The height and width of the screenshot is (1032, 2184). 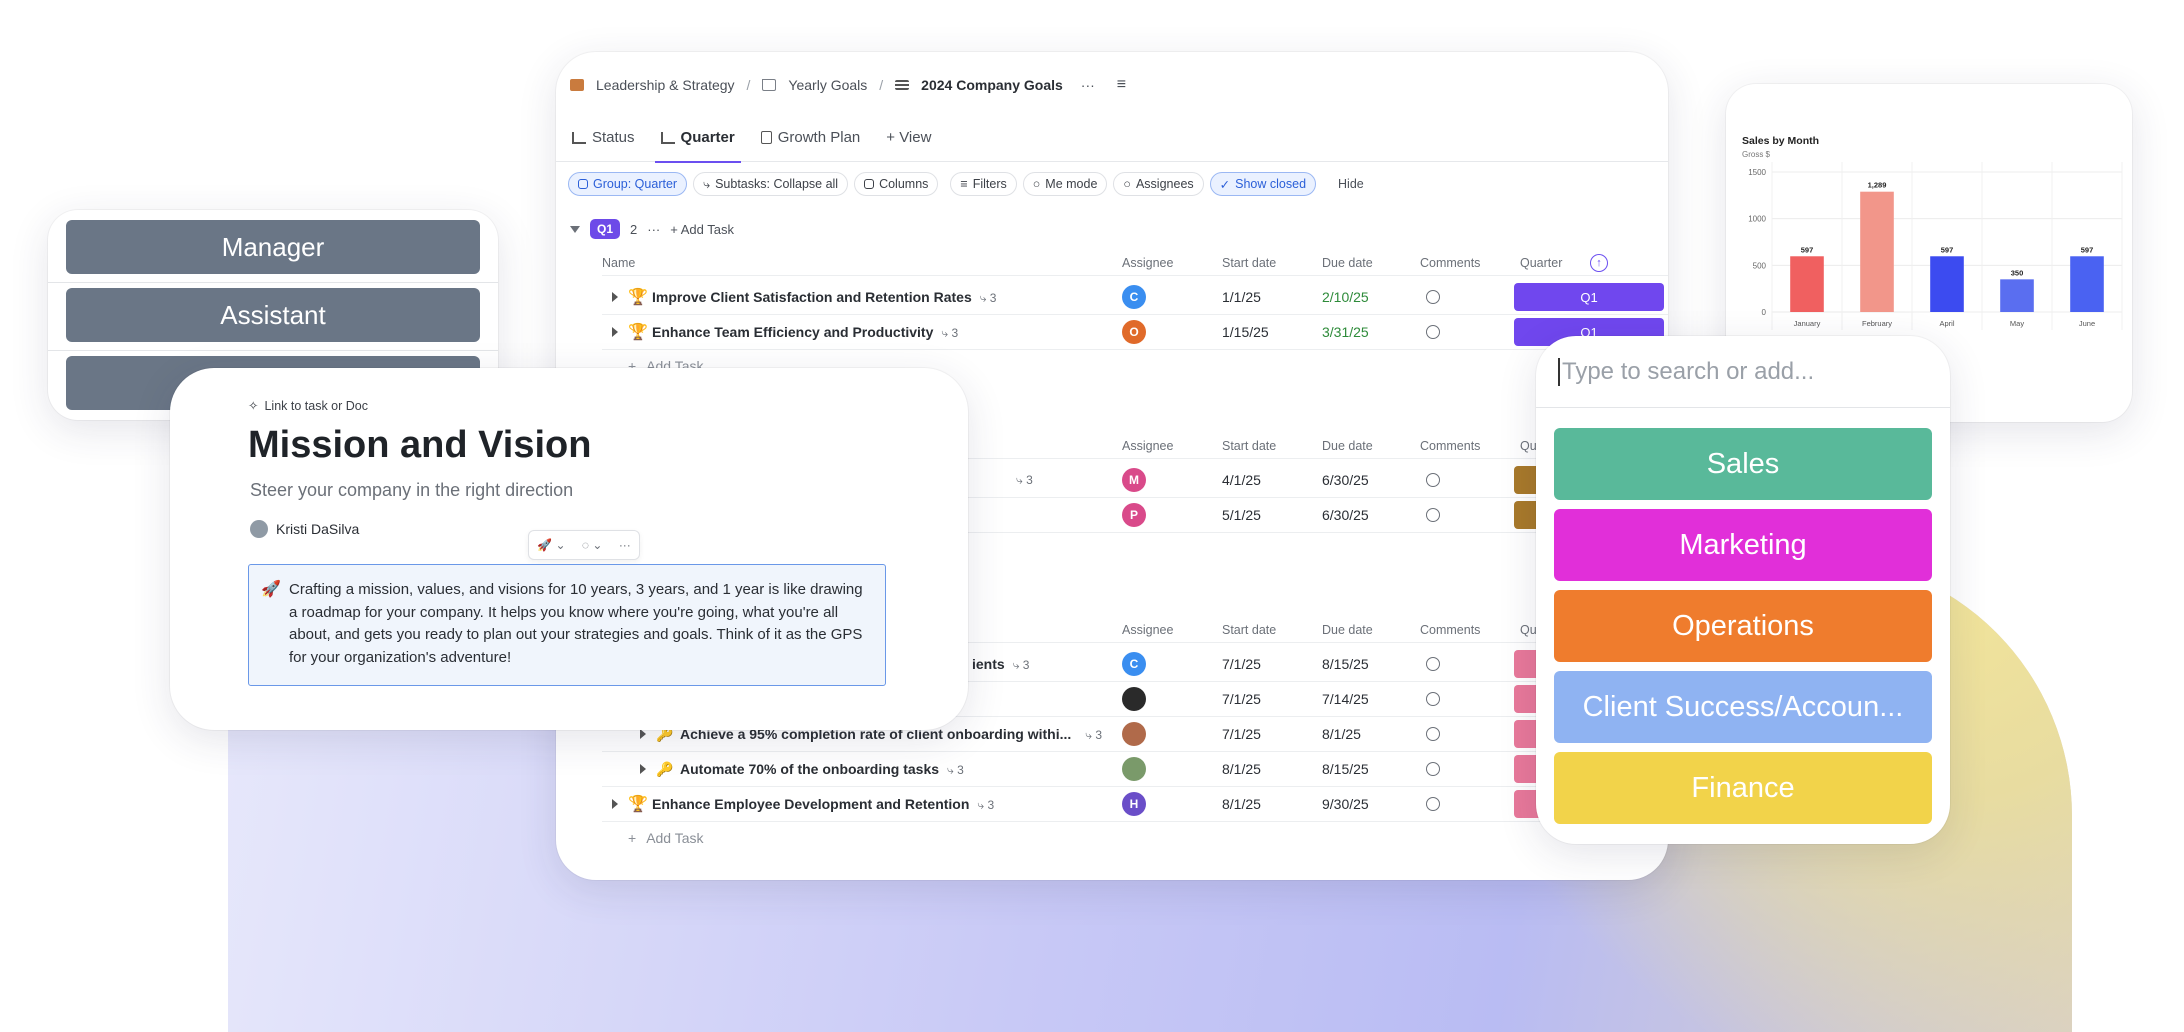 I want to click on assignees-chip: ○ Assignees, so click(x=1158, y=184).